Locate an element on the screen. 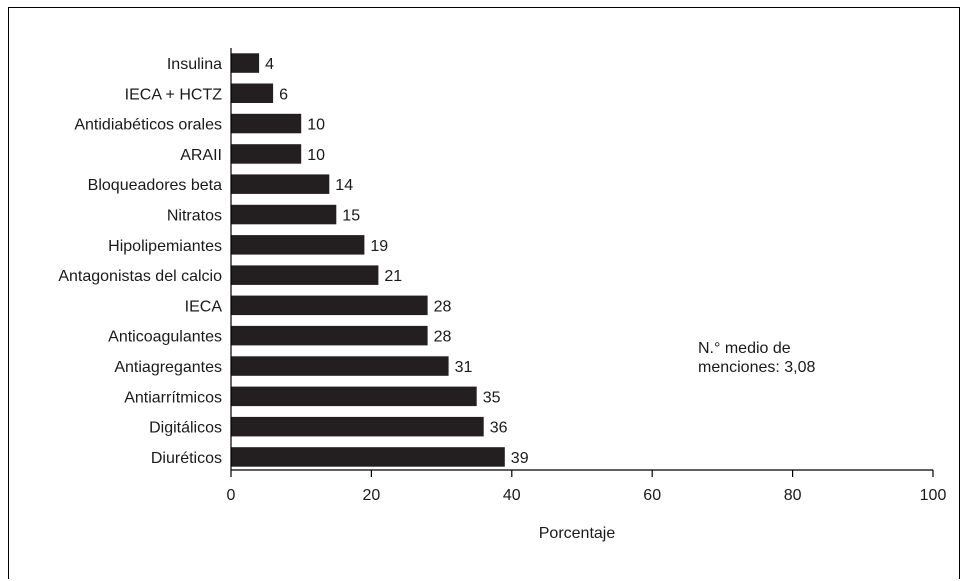 The width and height of the screenshot is (962, 581). x-tick-label: 0 is located at coordinates (231, 495).